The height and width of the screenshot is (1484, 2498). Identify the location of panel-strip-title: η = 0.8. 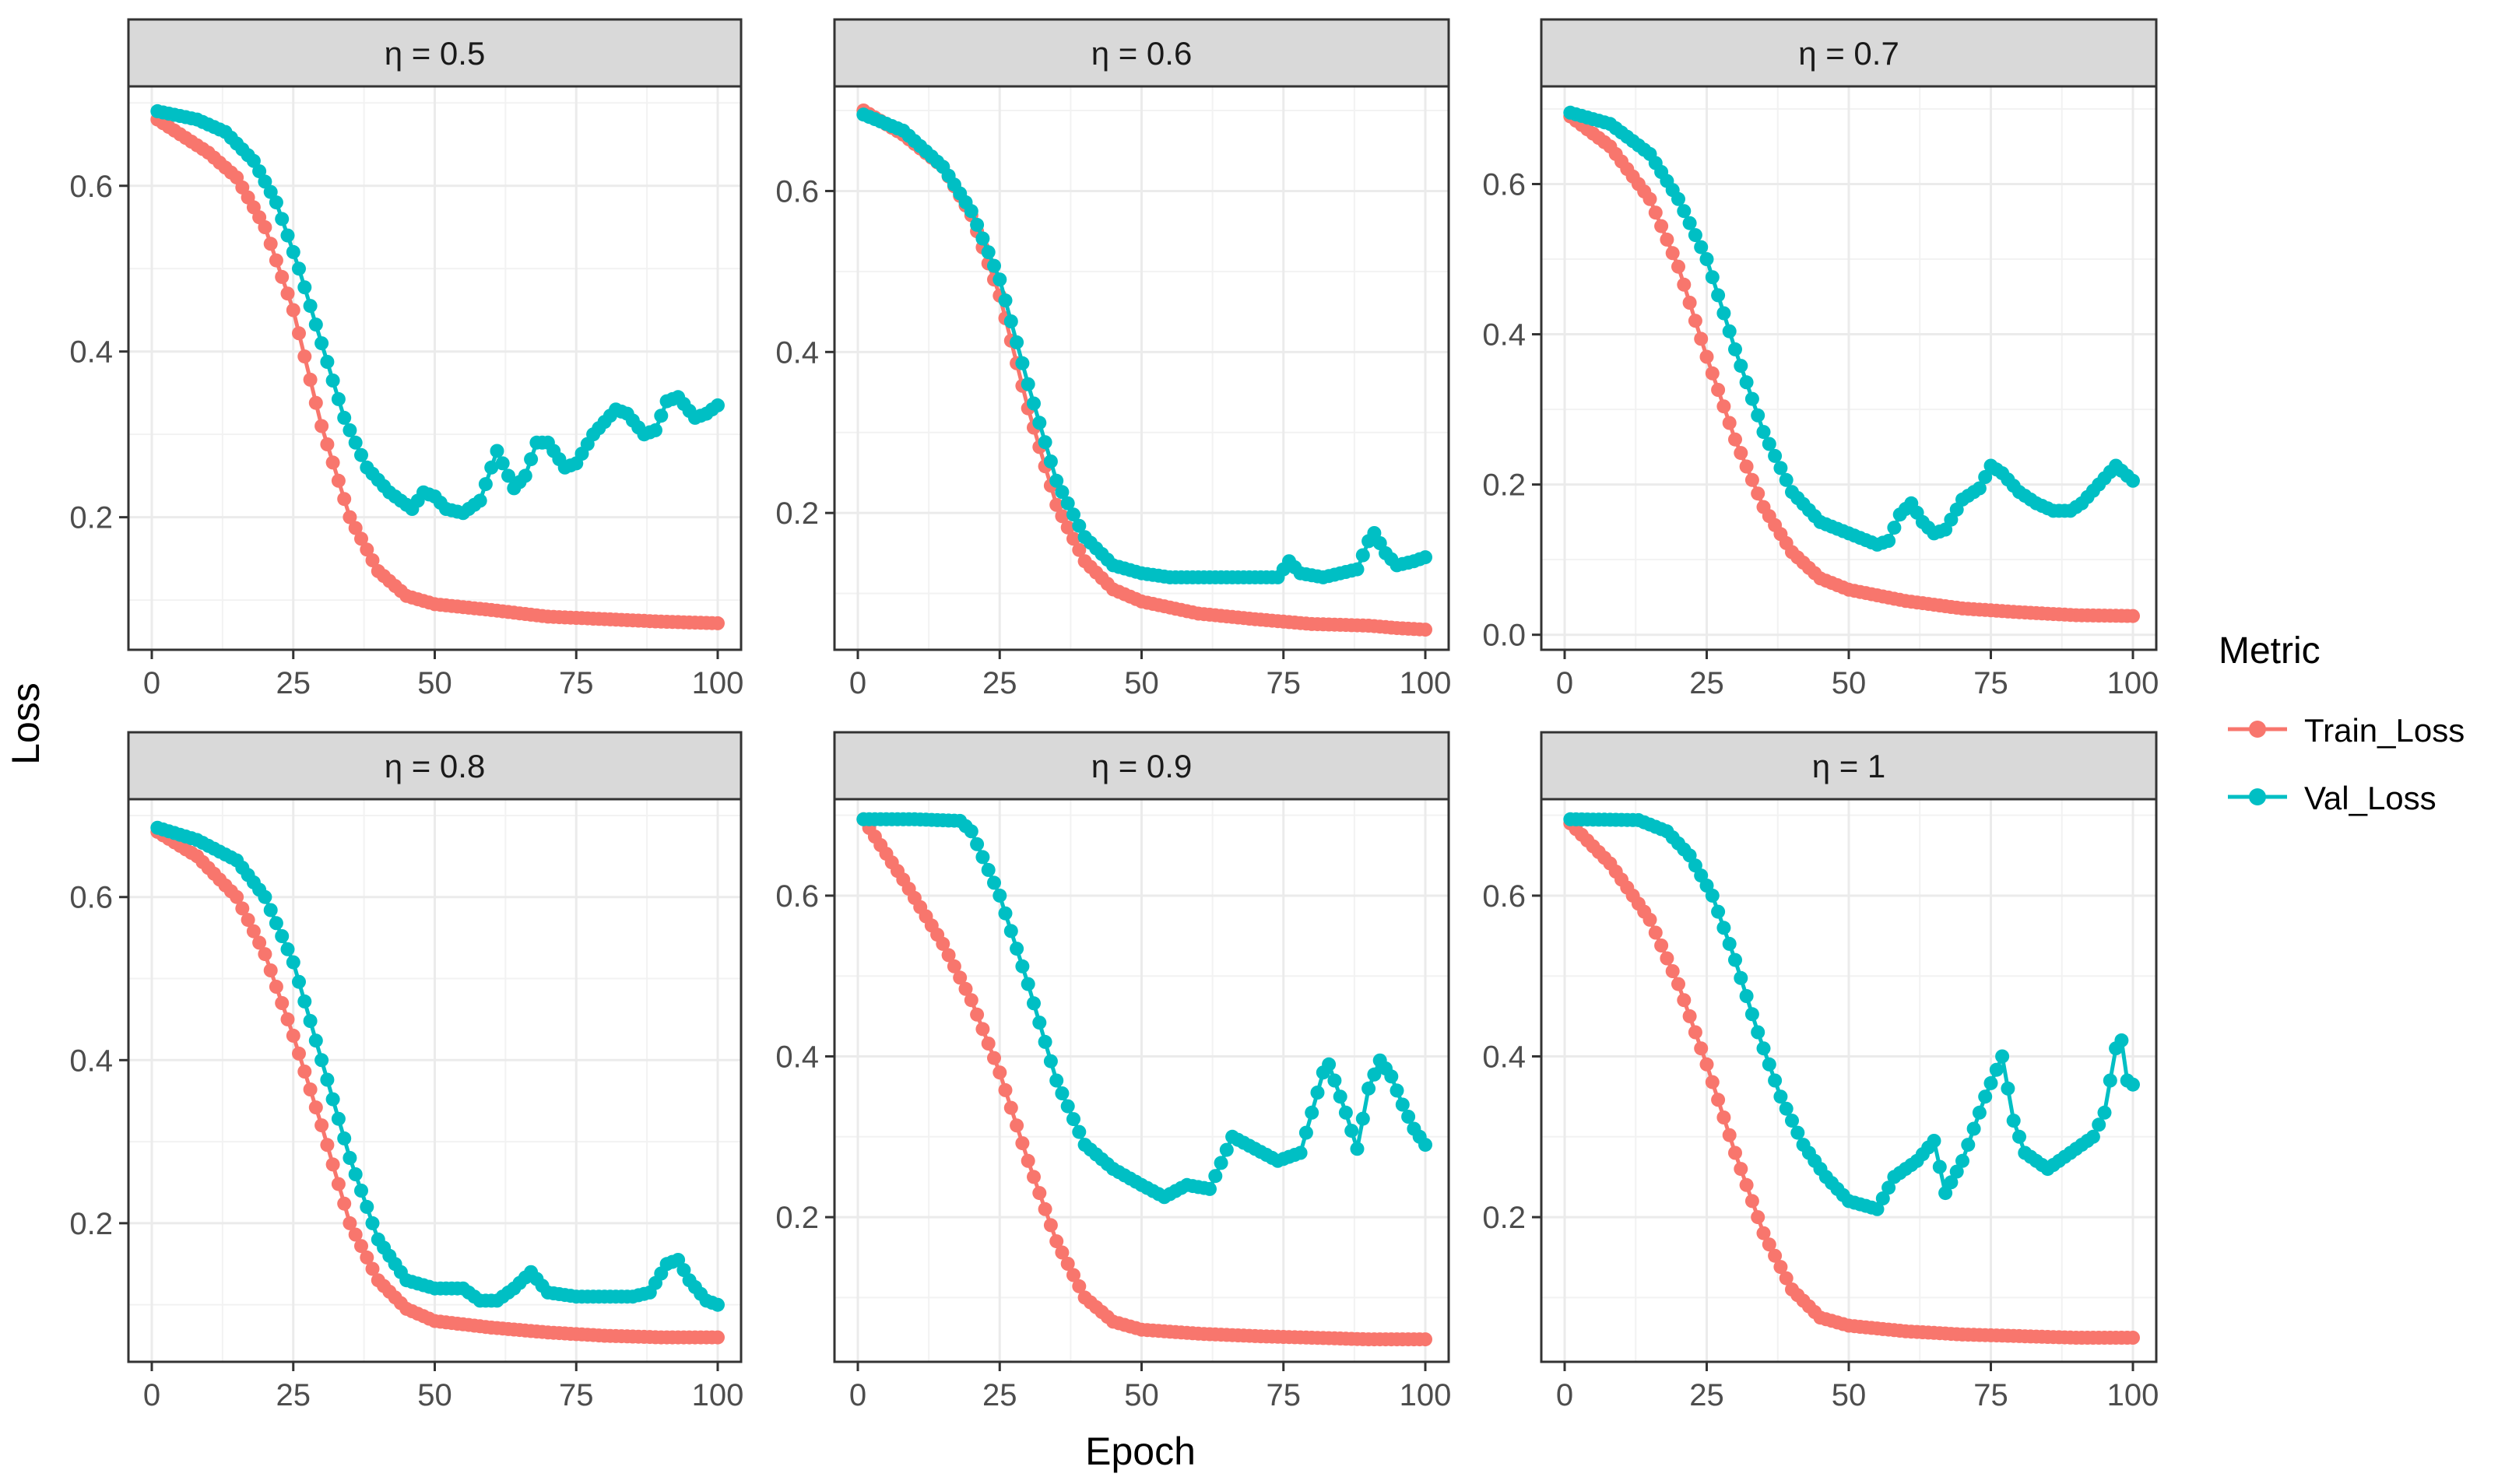
(436, 766).